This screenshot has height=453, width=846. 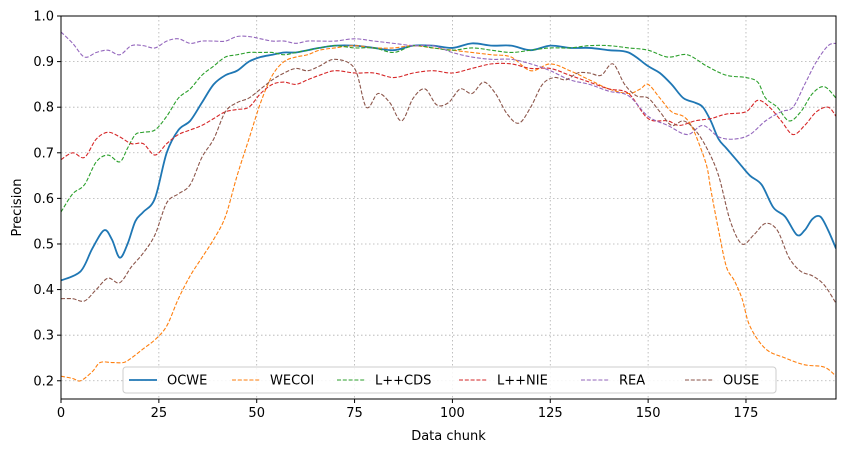 What do you see at coordinates (403, 381) in the screenshot?
I see `legend-label: L++CDS` at bounding box center [403, 381].